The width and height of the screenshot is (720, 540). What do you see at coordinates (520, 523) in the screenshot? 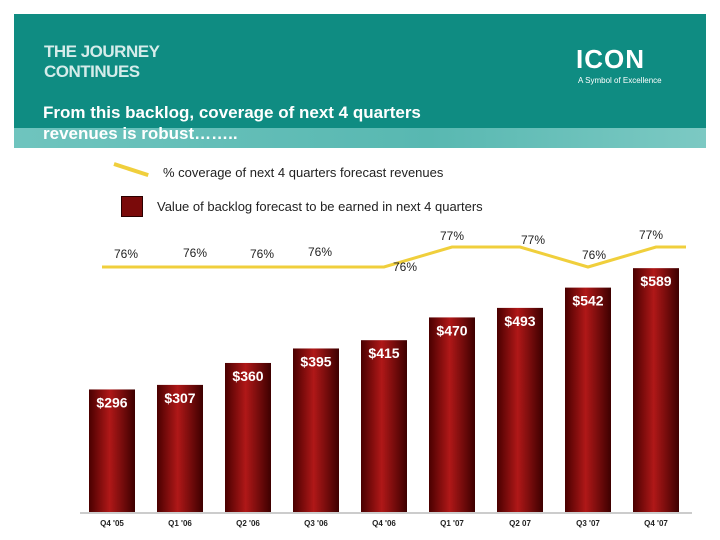
I see `x-tick-label: Q2 07` at bounding box center [520, 523].